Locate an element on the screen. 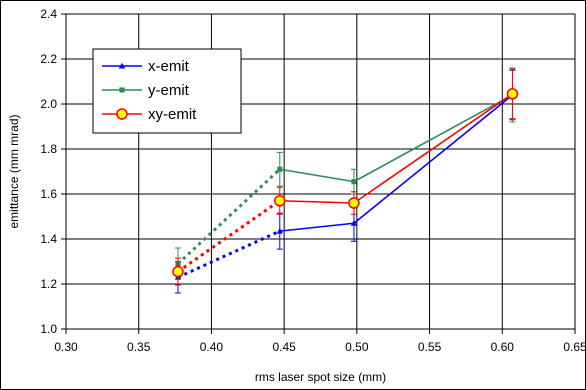 The width and height of the screenshot is (586, 390). y-tick-label: 2.2 is located at coordinates (48, 59).